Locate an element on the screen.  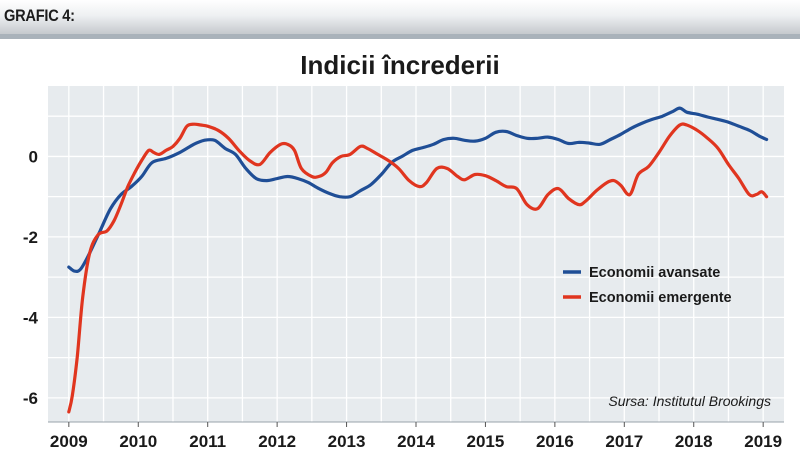
chart-number-label: GRAFIC 4: is located at coordinates (39, 15).